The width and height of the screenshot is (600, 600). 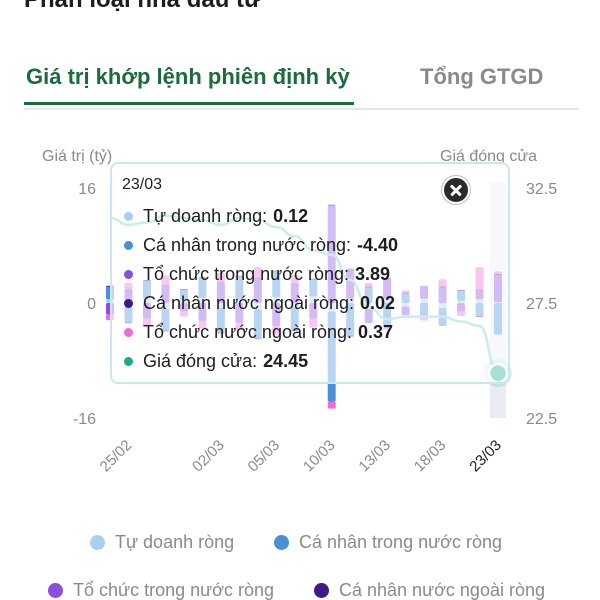 What do you see at coordinates (205, 216) in the screenshot?
I see `tooltip-label: Tự doanh ròng:` at bounding box center [205, 216].